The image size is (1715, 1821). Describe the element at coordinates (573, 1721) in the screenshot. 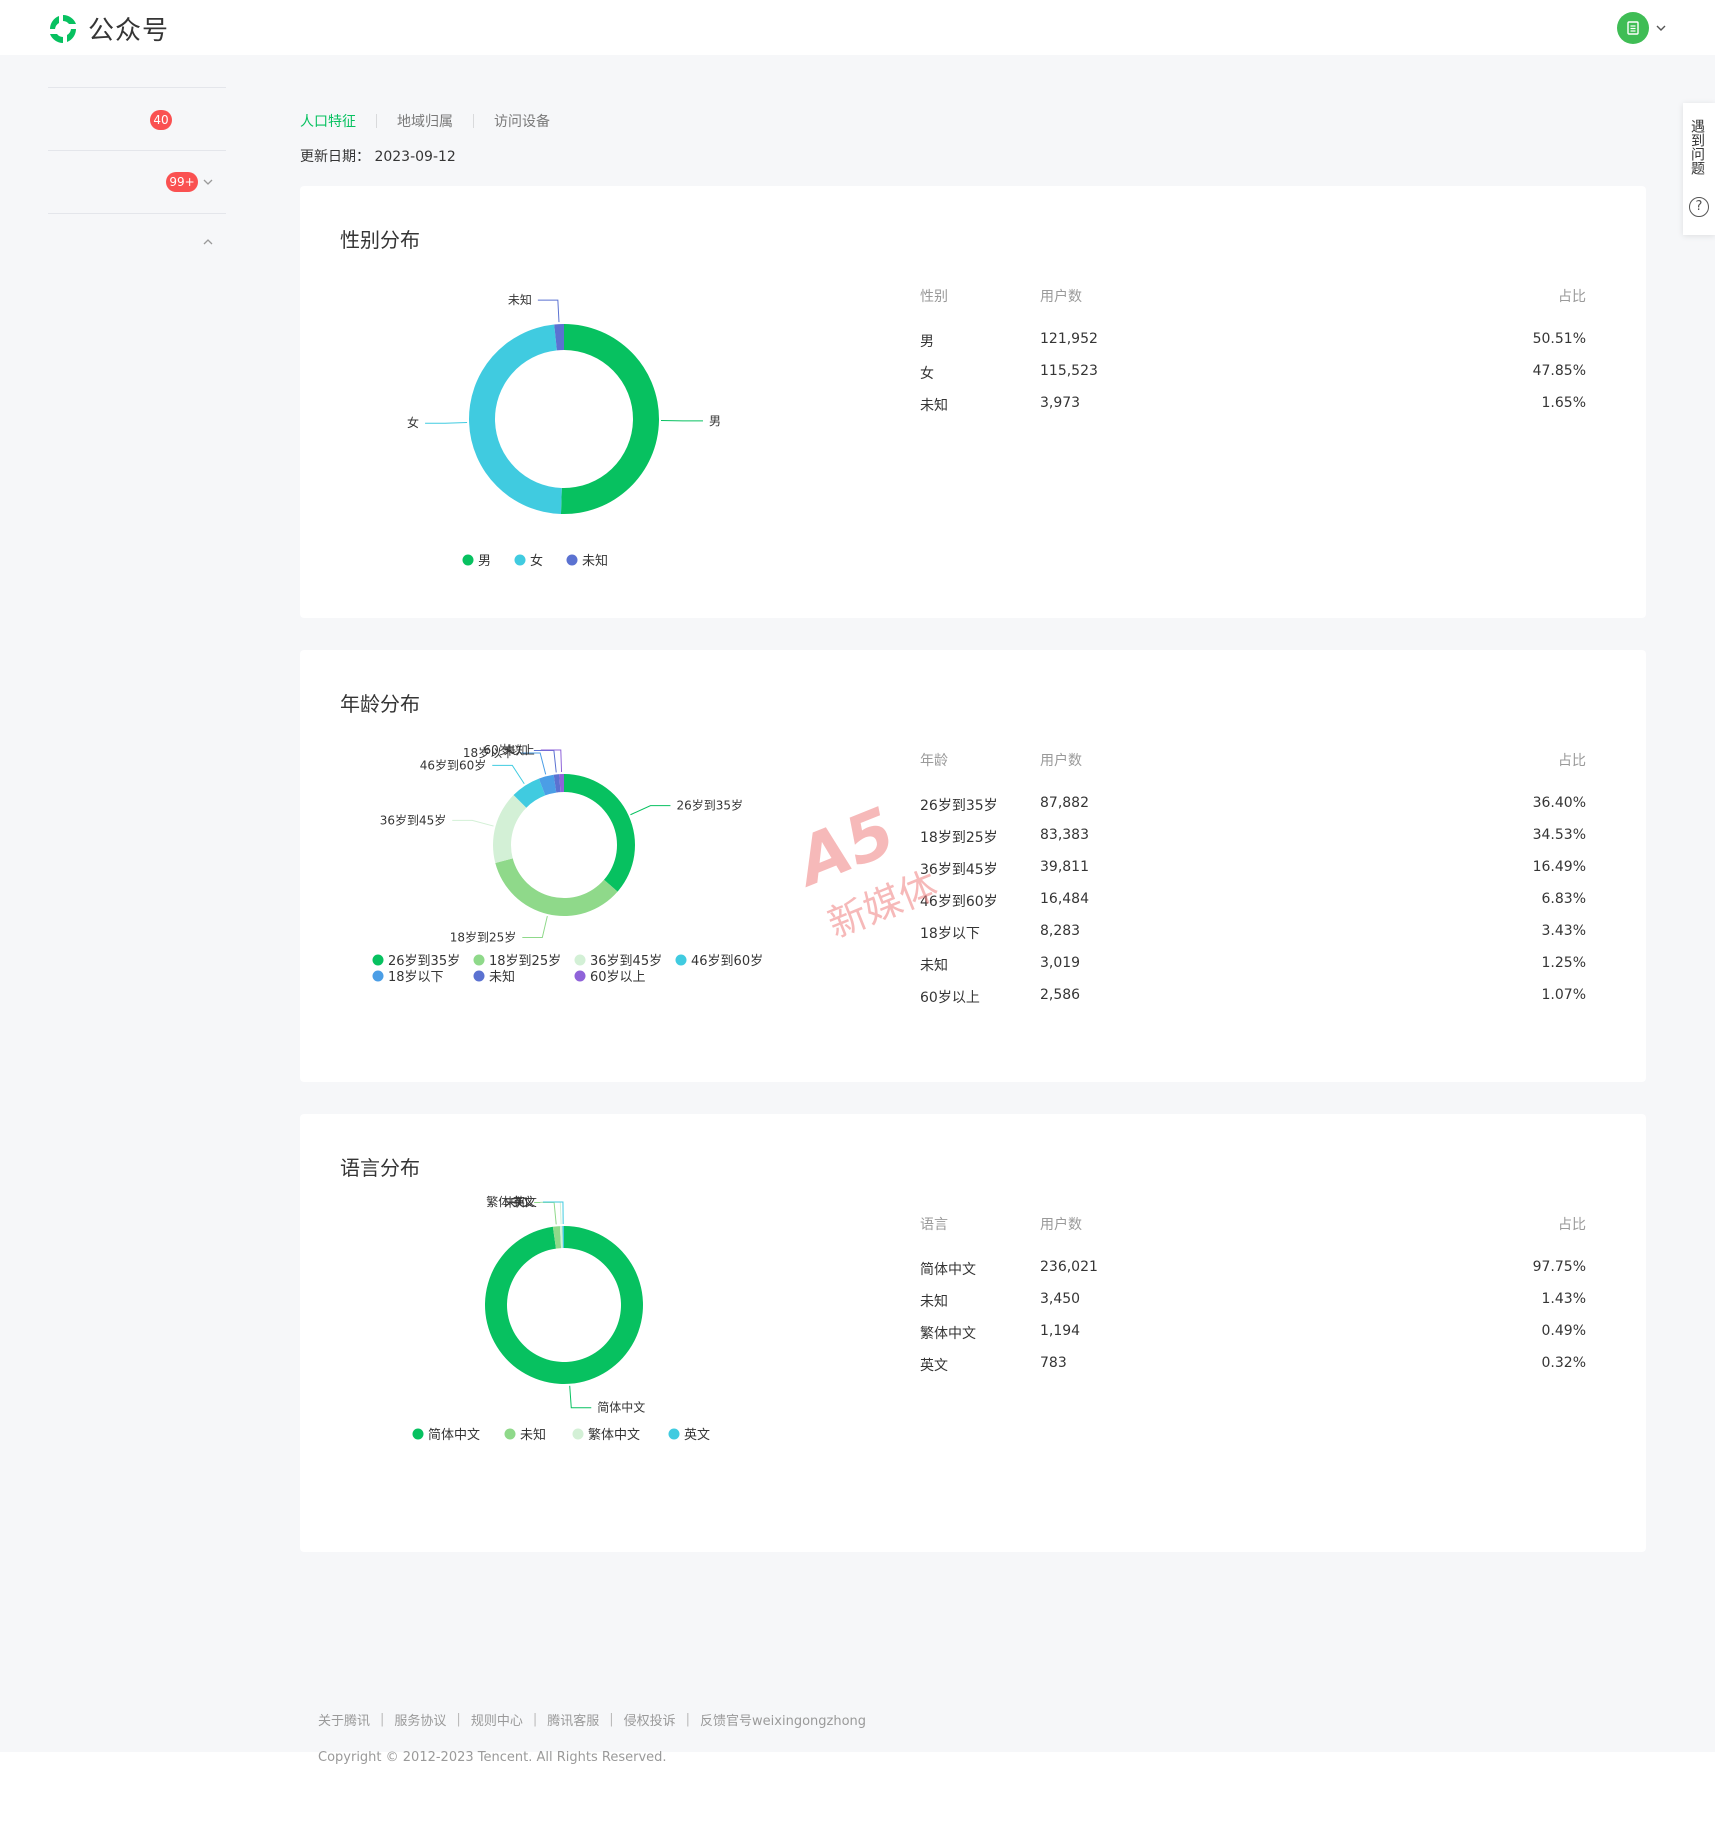

I see `footer-link: 腾讯客服` at that location.